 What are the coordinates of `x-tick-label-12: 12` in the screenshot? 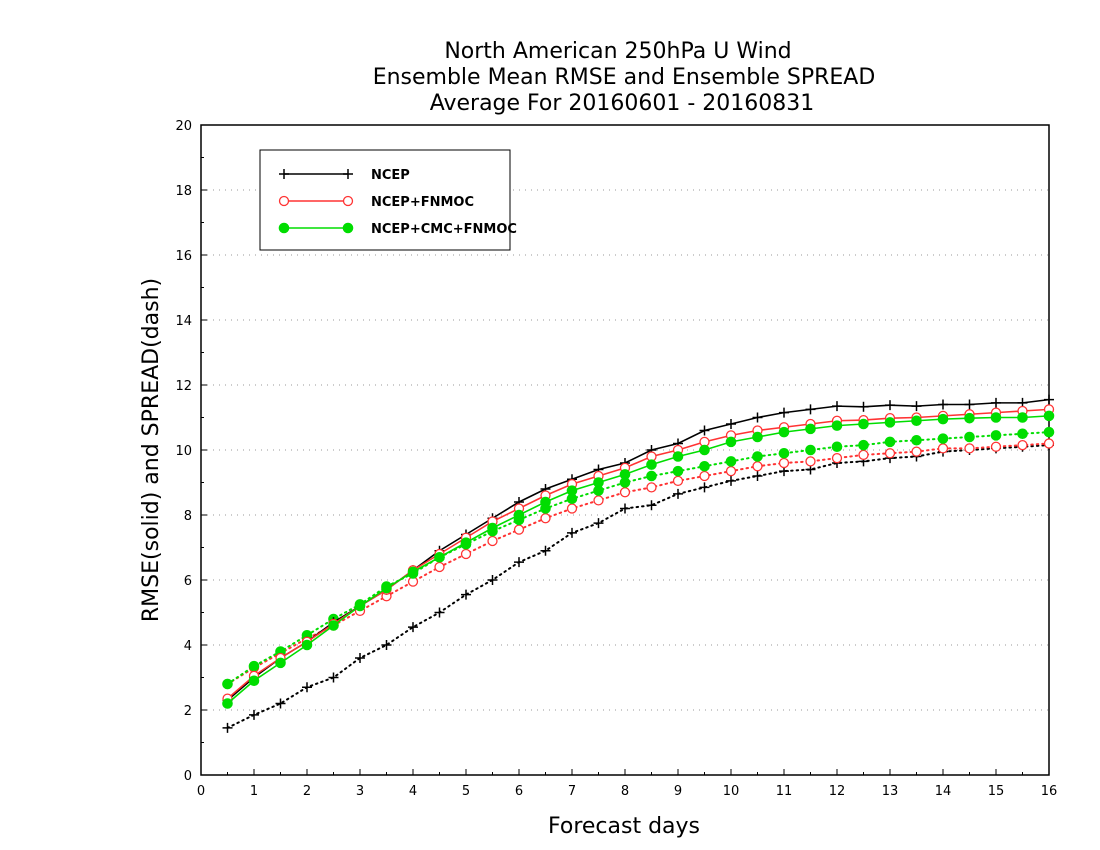 It's located at (837, 791).